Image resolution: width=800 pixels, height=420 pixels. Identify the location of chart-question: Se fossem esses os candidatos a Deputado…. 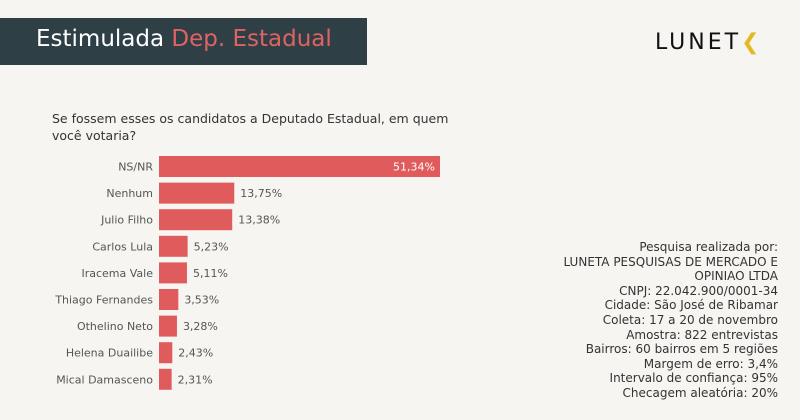
(250, 127).